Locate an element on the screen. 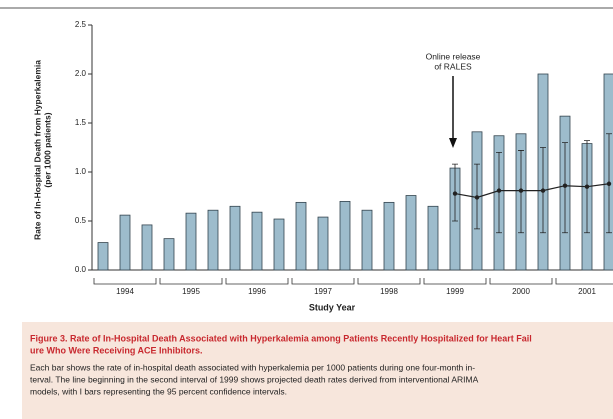  x-tick-label: 1999 is located at coordinates (455, 291).